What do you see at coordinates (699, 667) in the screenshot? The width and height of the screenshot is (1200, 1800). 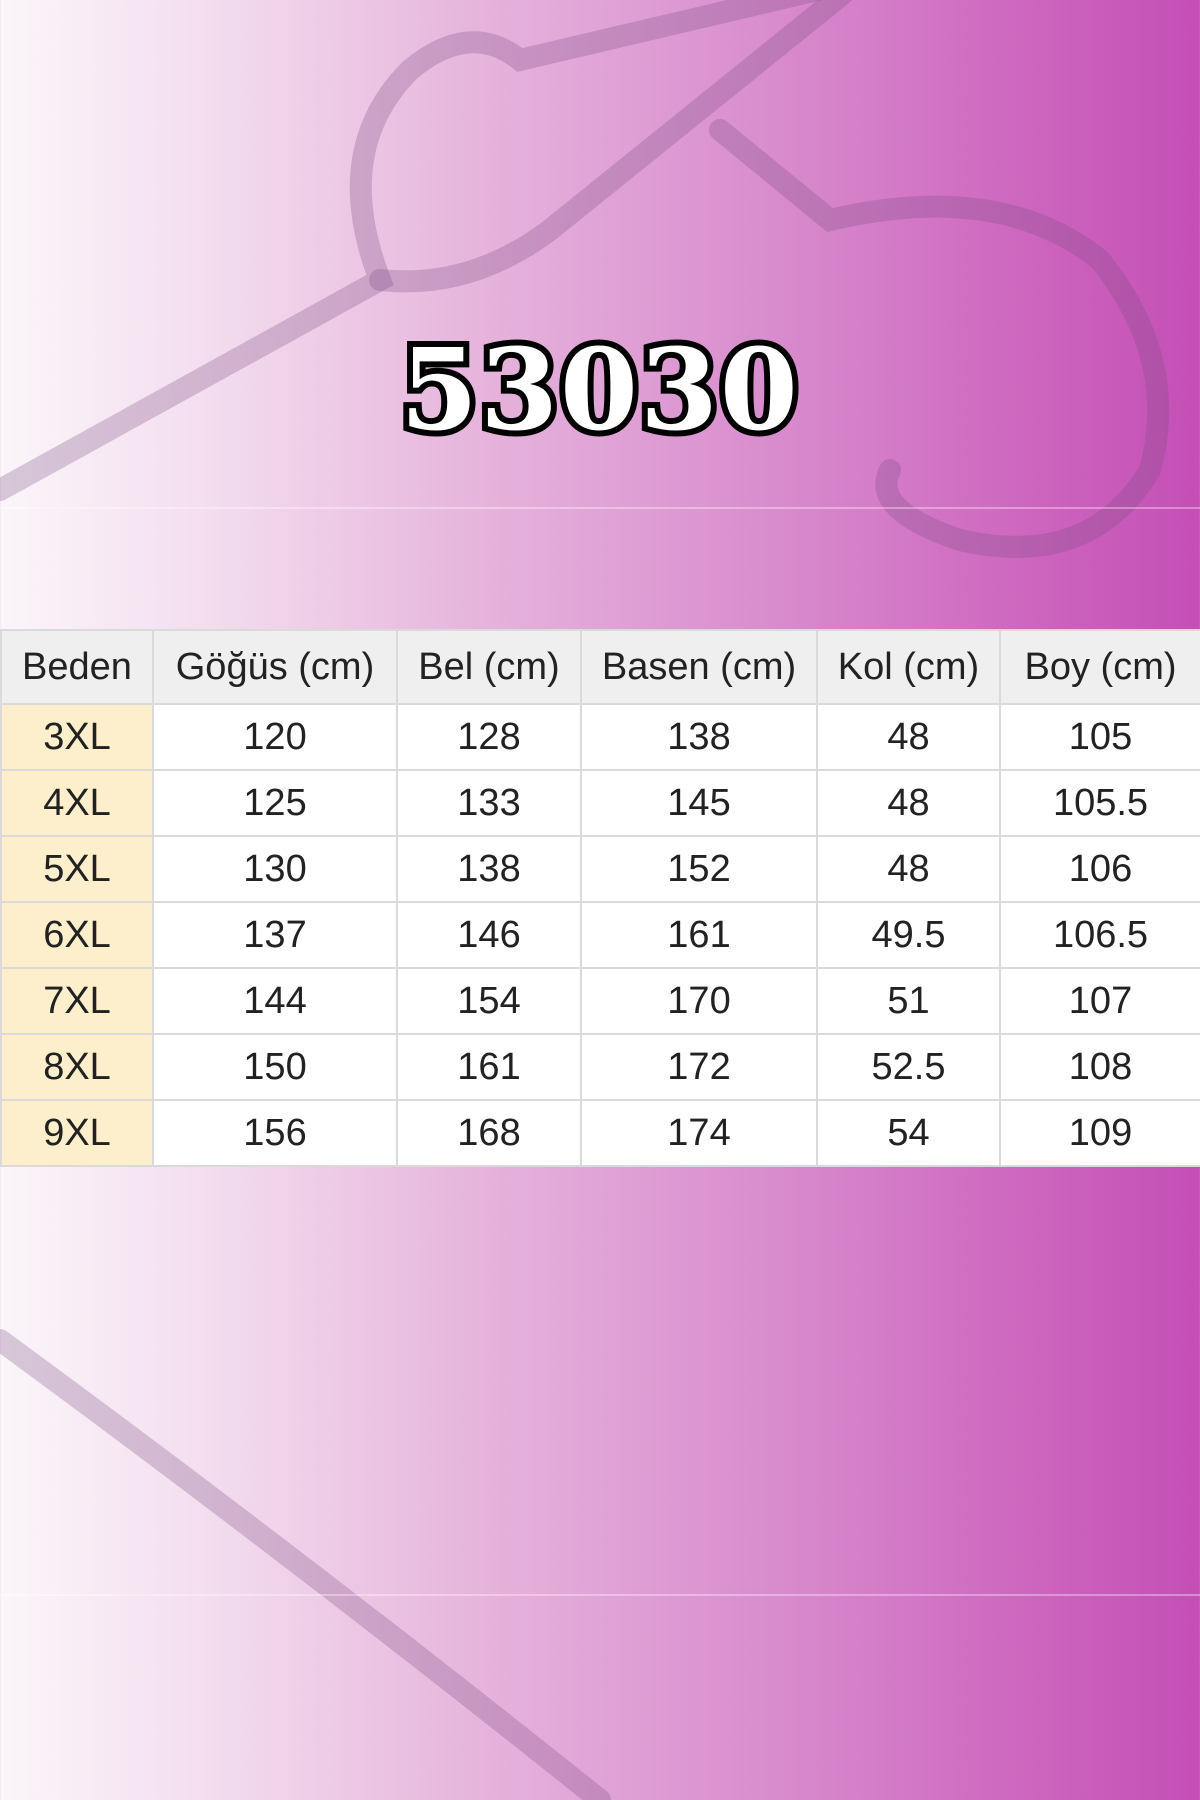 I see `column-header: Basen (cm)` at bounding box center [699, 667].